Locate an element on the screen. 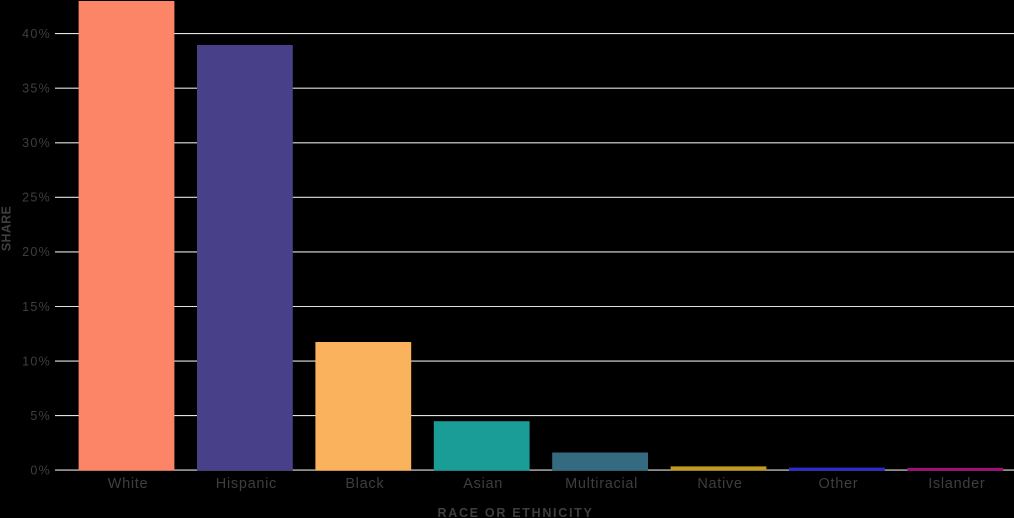 The width and height of the screenshot is (1014, 518). svg-text: Asian is located at coordinates (483, 484).